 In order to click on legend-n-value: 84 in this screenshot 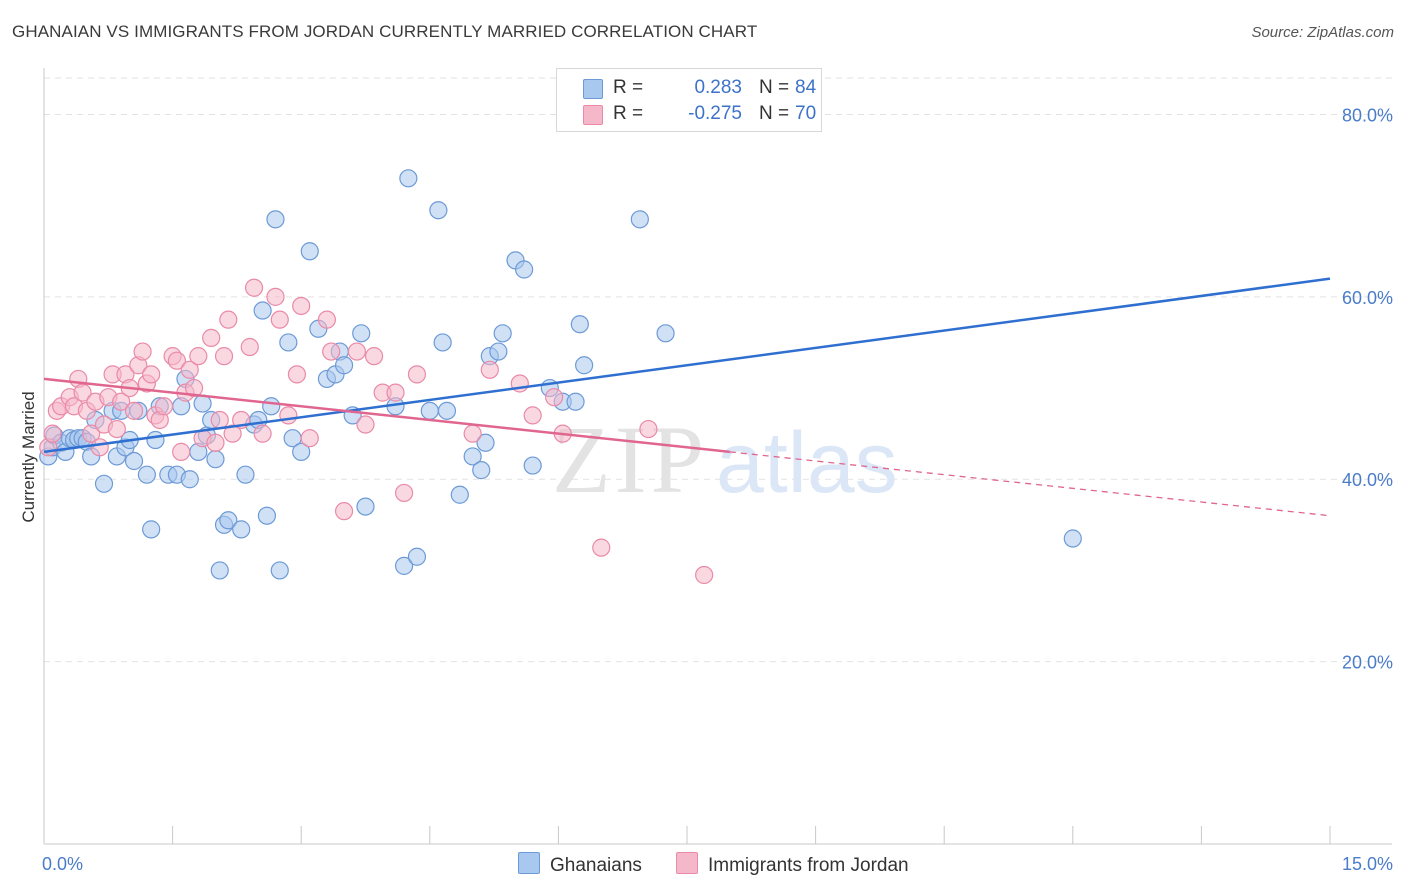, I will do `click(806, 87)`.